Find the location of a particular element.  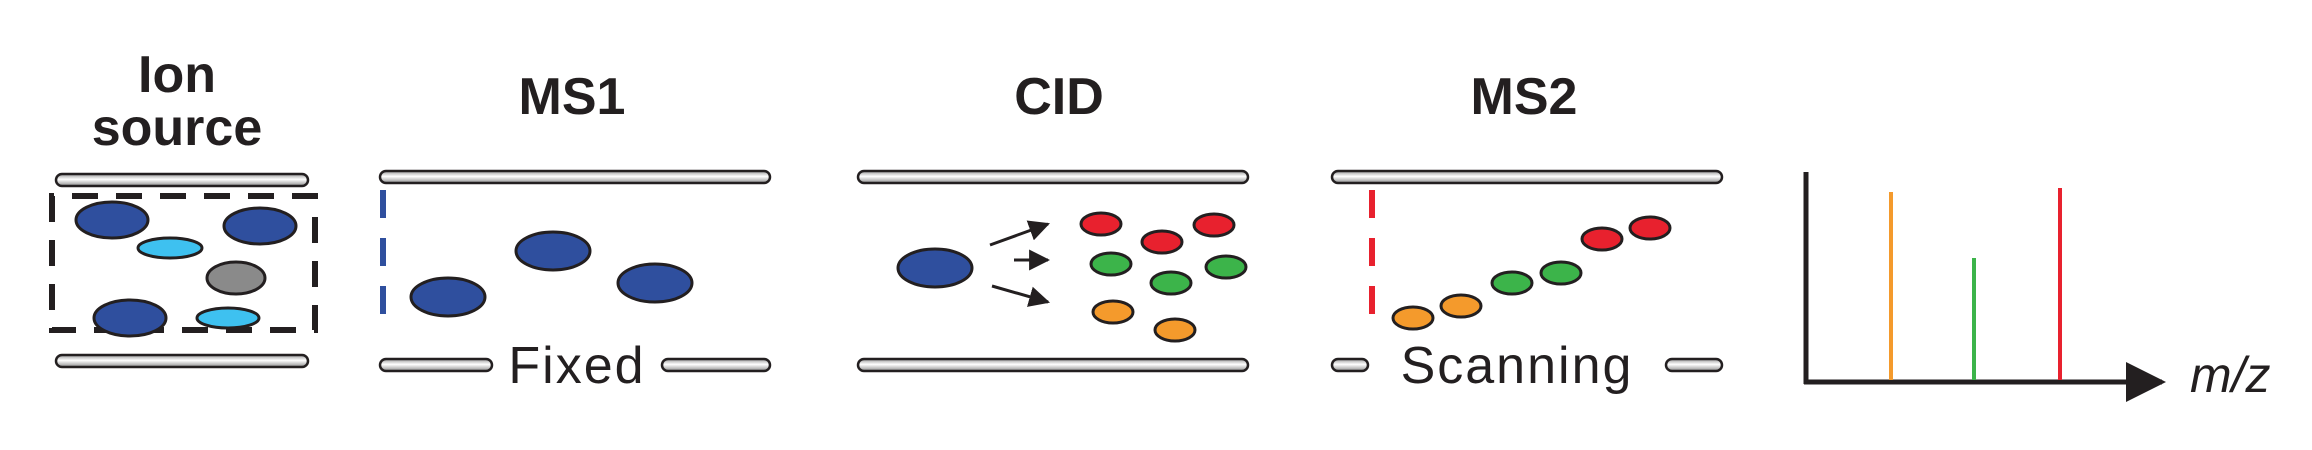

ms2-title: MS2 is located at coordinates (1524, 97).